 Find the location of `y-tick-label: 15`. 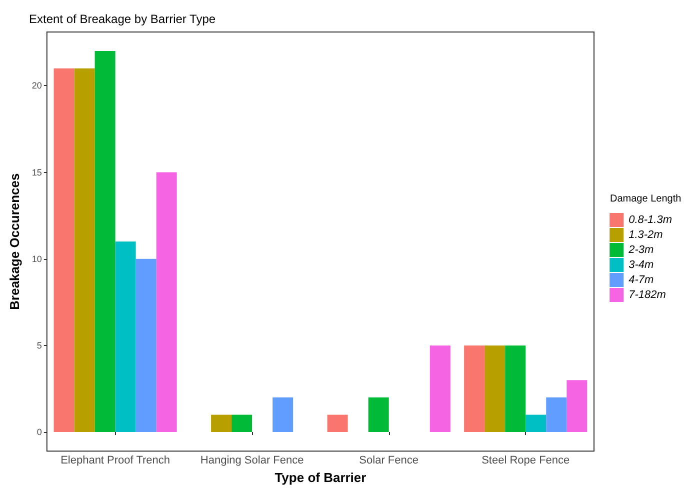

y-tick-label: 15 is located at coordinates (37, 172).